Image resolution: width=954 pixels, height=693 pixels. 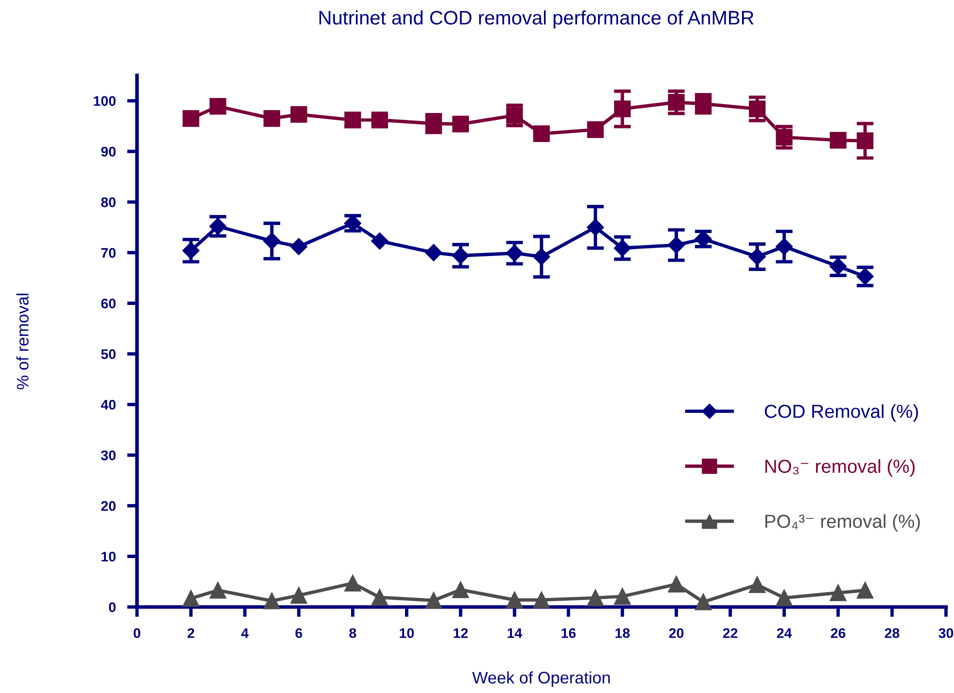 What do you see at coordinates (892, 633) in the screenshot?
I see `x-tick-label: 28` at bounding box center [892, 633].